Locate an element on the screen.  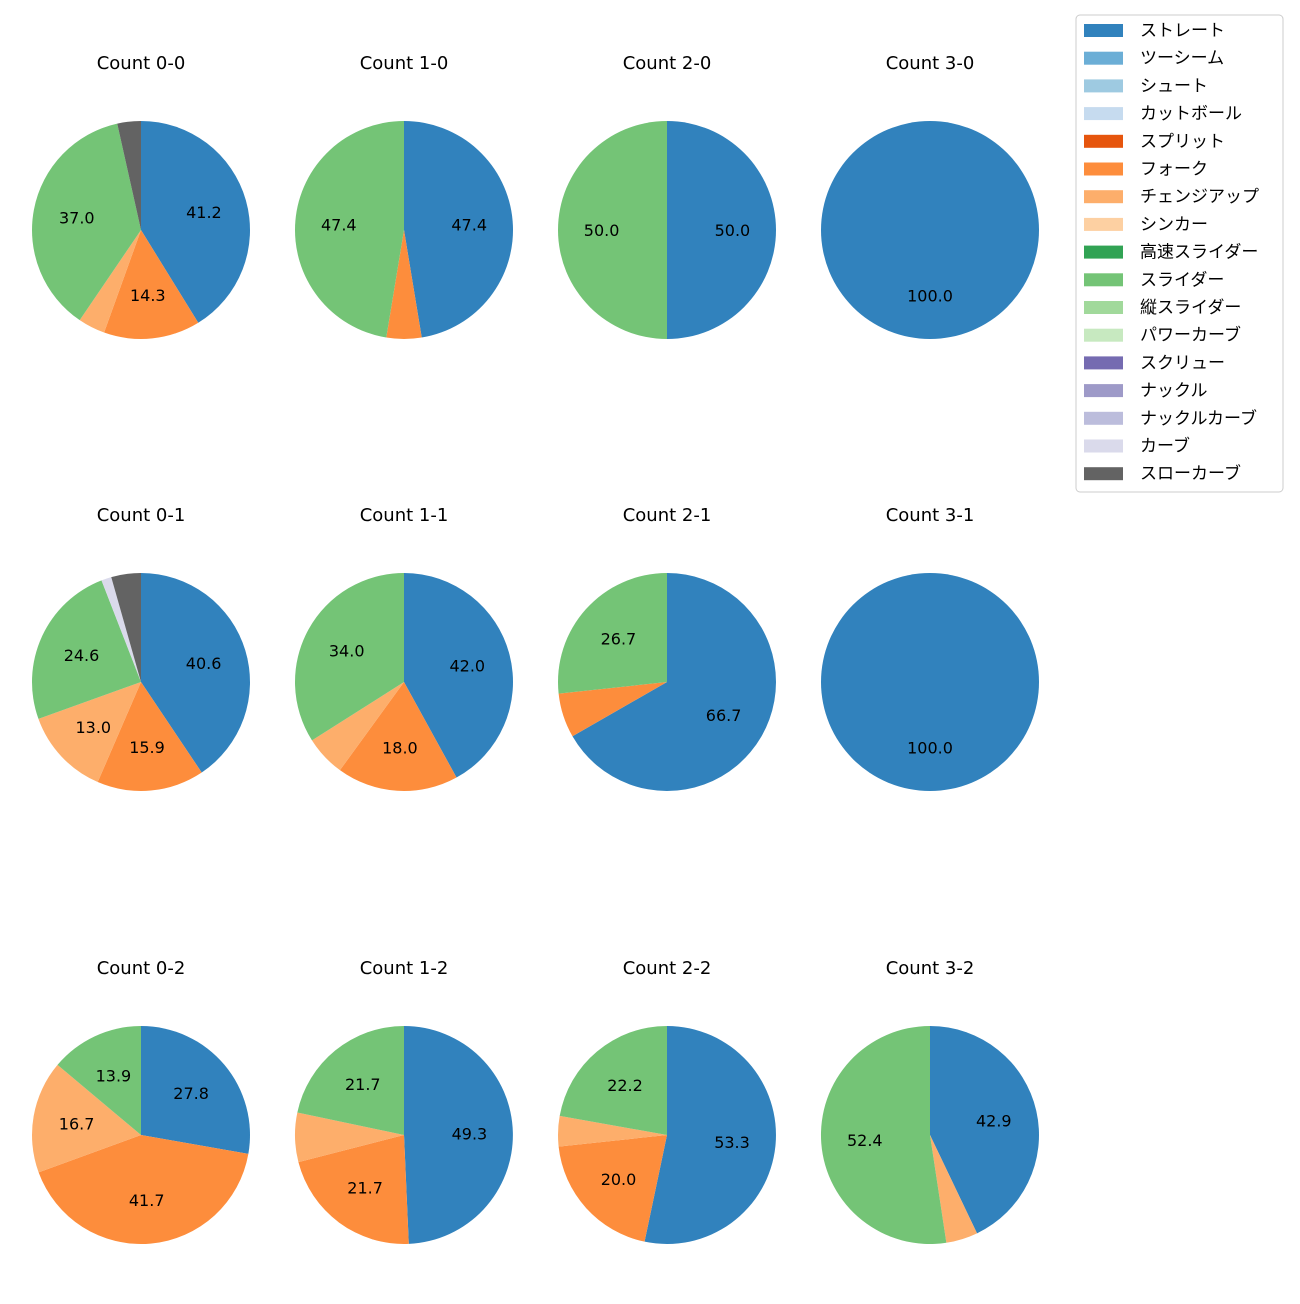
legend-label: カーブ is located at coordinates (1165, 446).